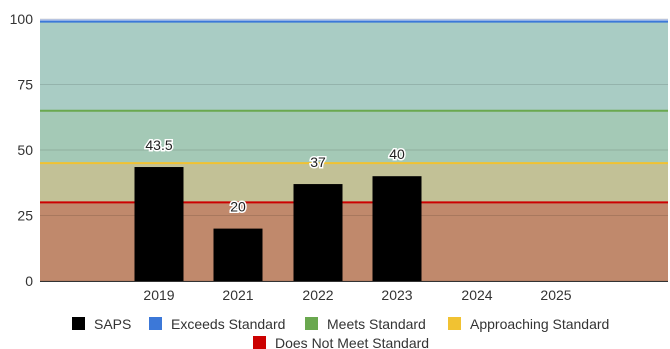  What do you see at coordinates (112, 324) in the screenshot?
I see `legend-label-0: SAPS` at bounding box center [112, 324].